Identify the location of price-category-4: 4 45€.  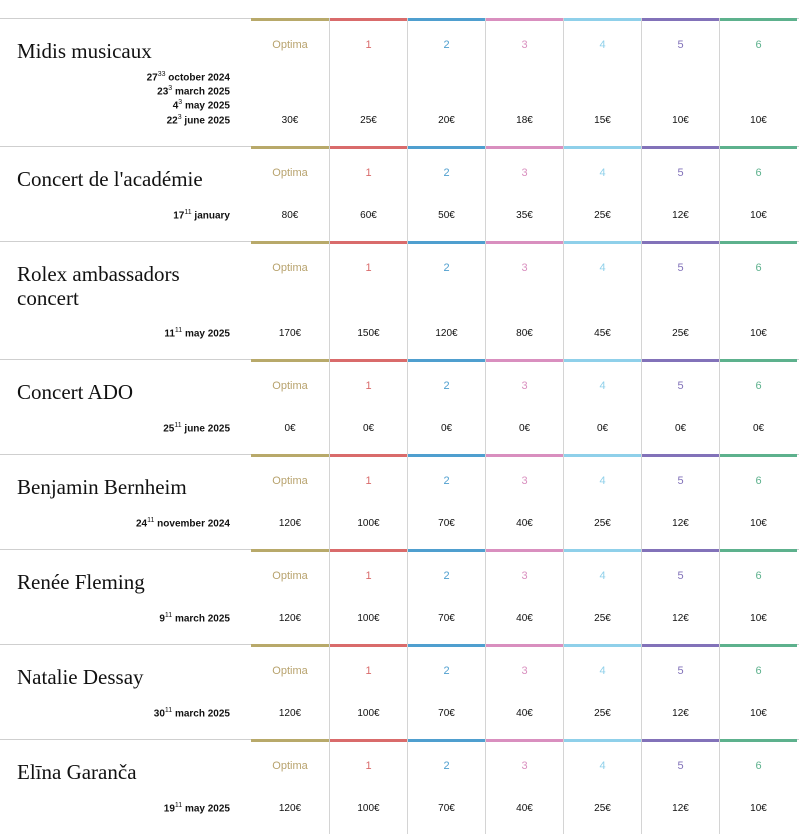
(602, 300).